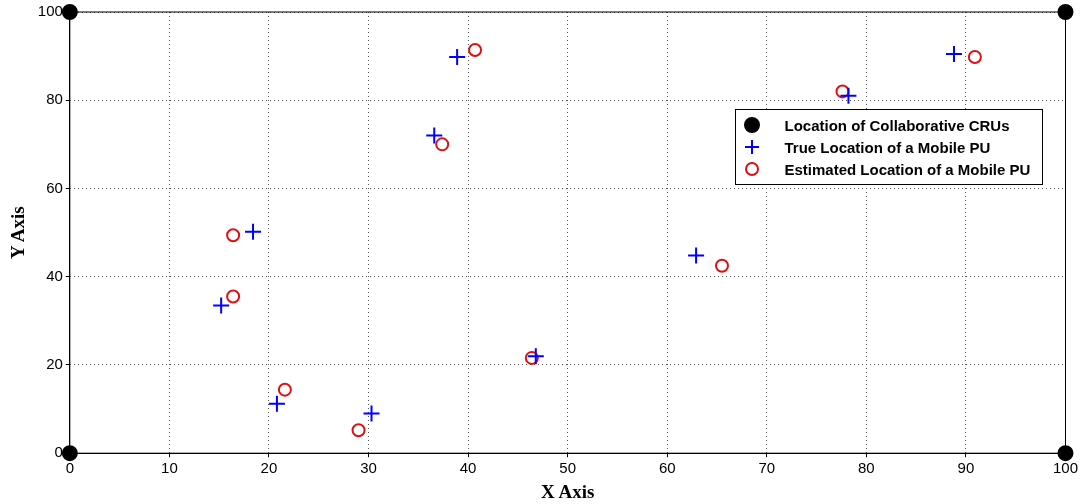  Describe the element at coordinates (18, 232) in the screenshot. I see `y-axis-title: Y Axis` at that location.